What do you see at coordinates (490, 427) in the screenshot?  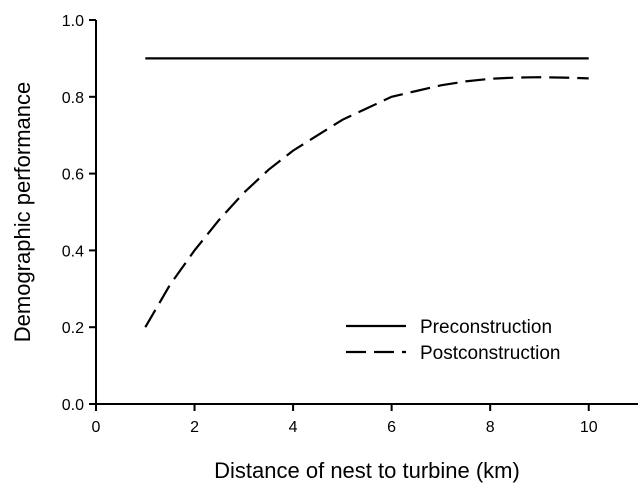 I see `x-tick-label: 8` at bounding box center [490, 427].